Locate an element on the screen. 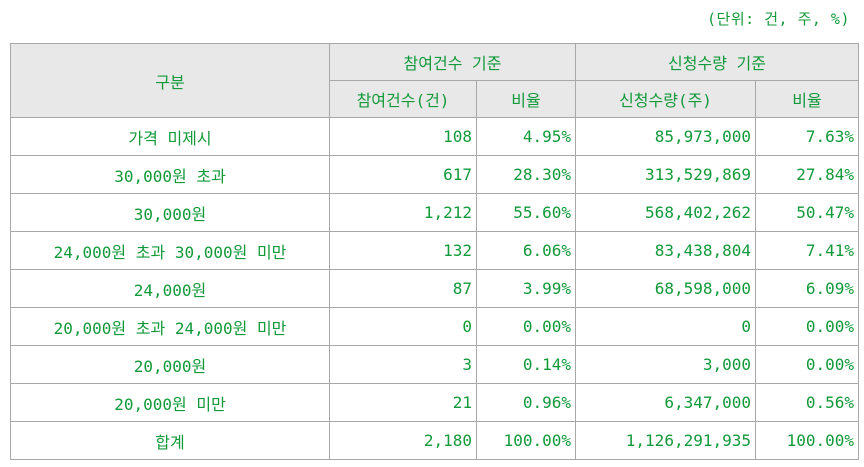 Image resolution: width=864 pixels, height=467 pixels. header-participation-ratio: 비율 is located at coordinates (526, 99).